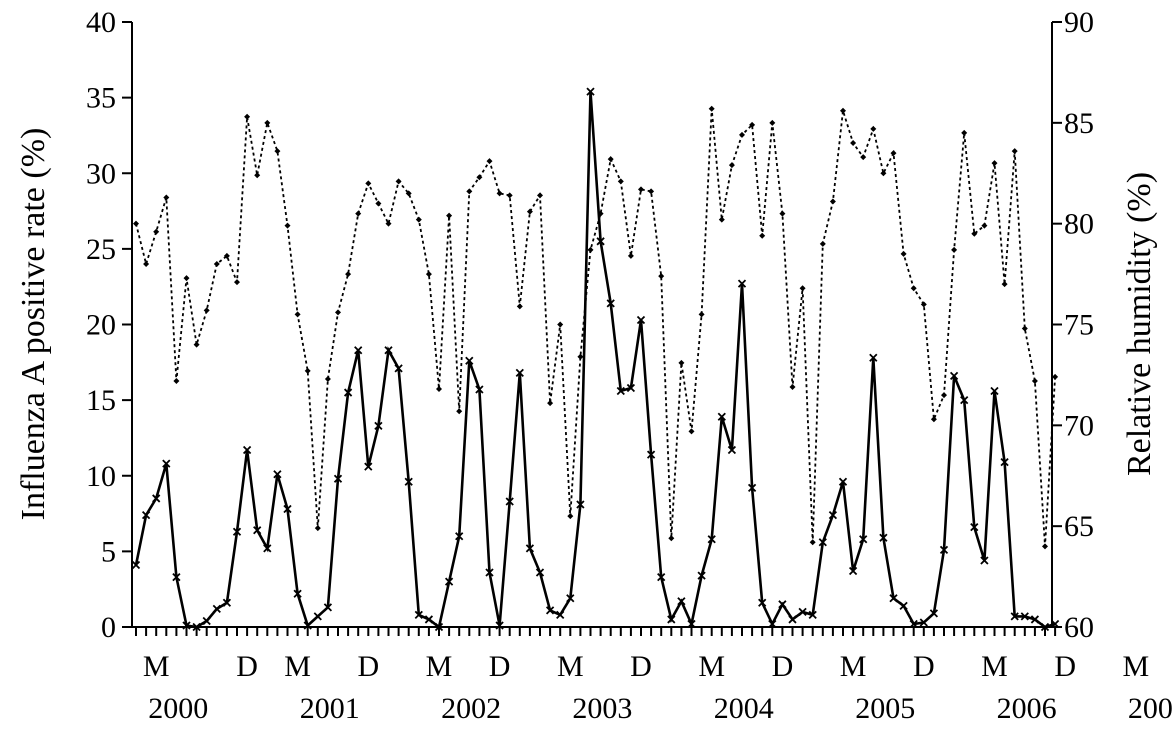  Describe the element at coordinates (108, 551) in the screenshot. I see `left-y-tick-label: 5` at that location.